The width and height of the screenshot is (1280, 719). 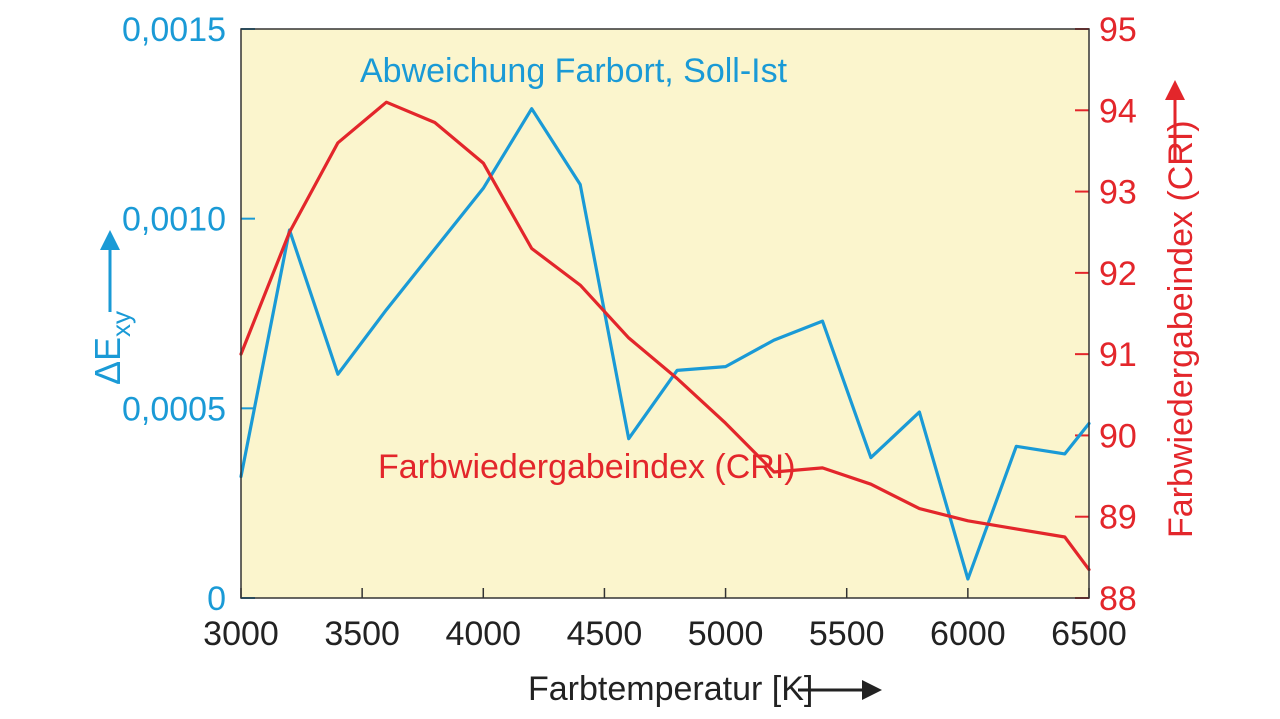 I want to click on y-left-axis-label-subscript: xy, so click(x=121, y=324).